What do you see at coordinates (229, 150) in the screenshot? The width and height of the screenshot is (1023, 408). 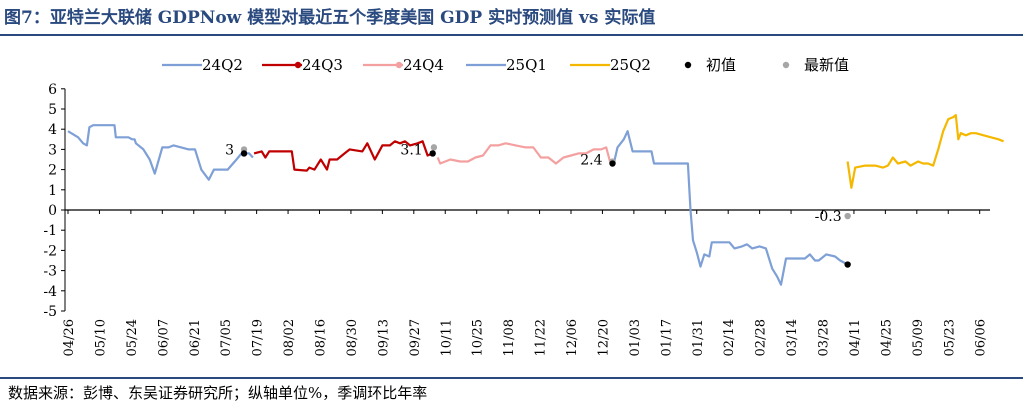 I see `initial-value-label: 3` at bounding box center [229, 150].